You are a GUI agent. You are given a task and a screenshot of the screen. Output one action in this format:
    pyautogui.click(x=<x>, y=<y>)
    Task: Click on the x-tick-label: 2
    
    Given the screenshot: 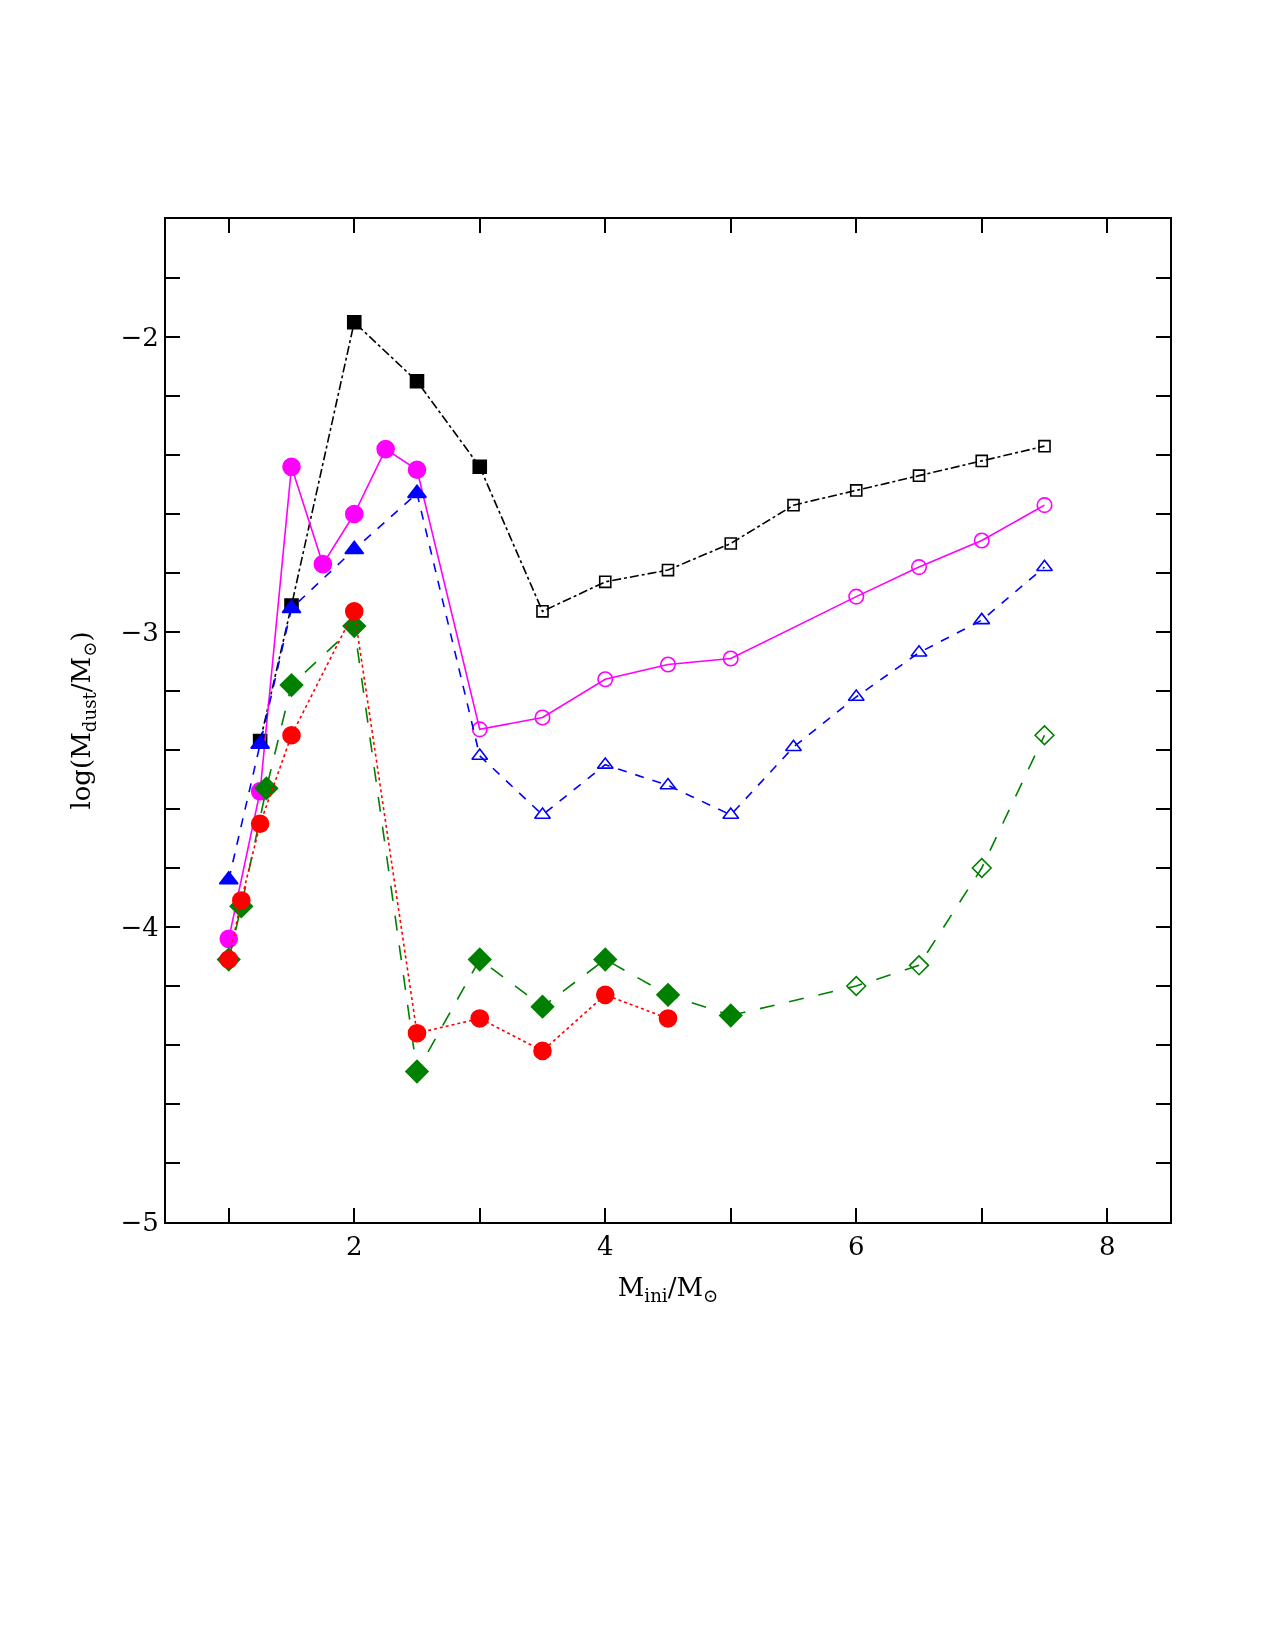 What is the action you would take?
    pyautogui.click(x=354, y=1246)
    